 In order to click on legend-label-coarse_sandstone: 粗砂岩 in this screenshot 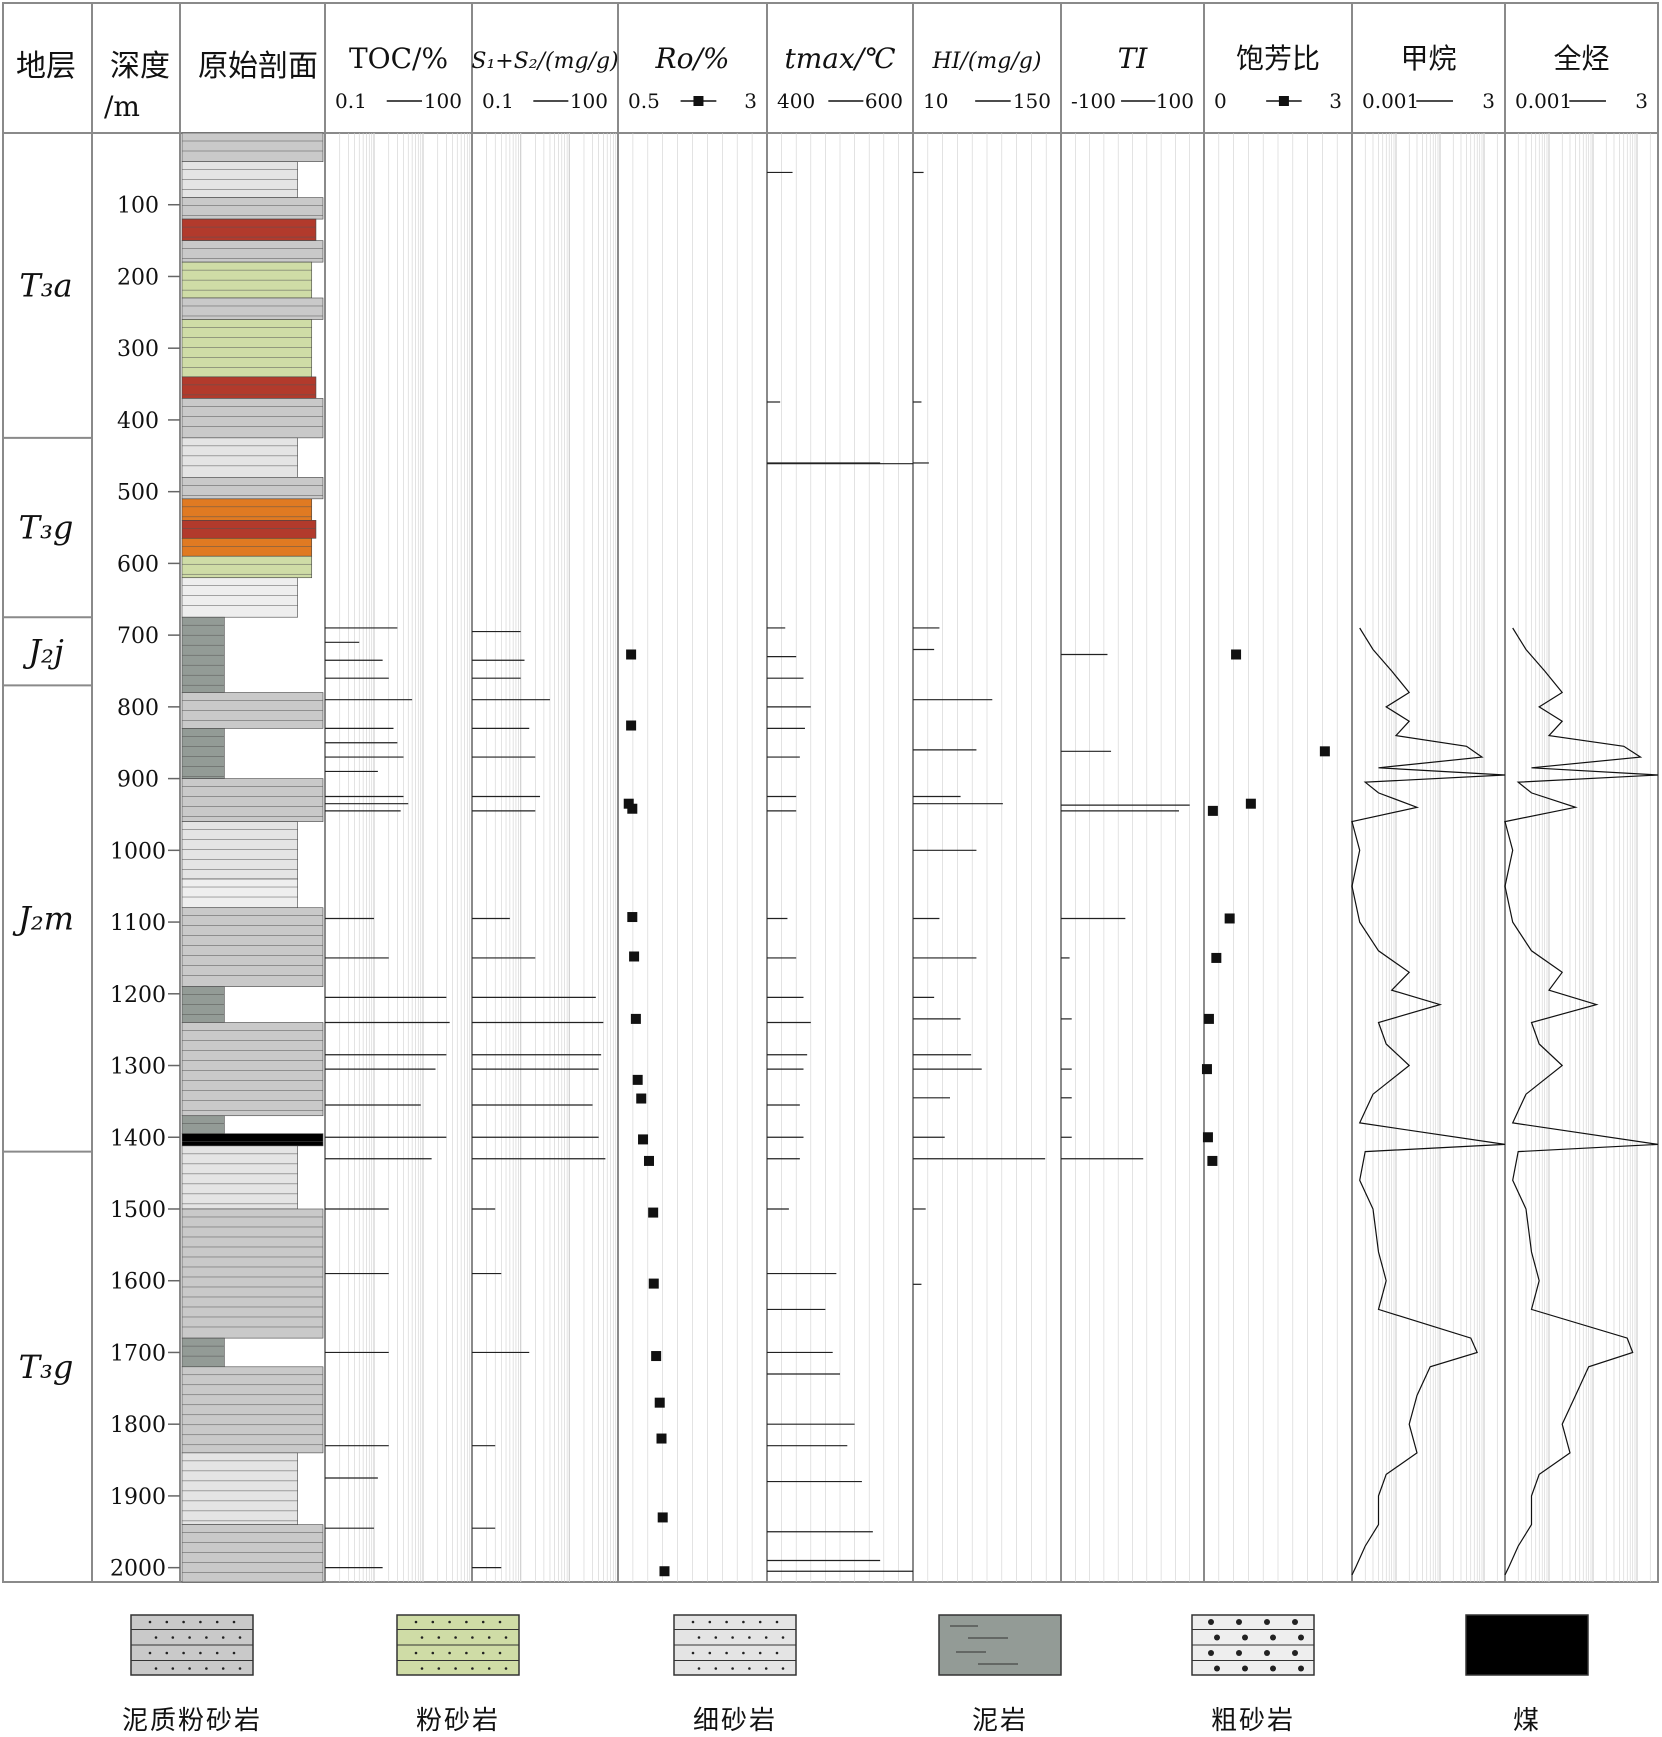, I will do `click(1252, 1721)`.